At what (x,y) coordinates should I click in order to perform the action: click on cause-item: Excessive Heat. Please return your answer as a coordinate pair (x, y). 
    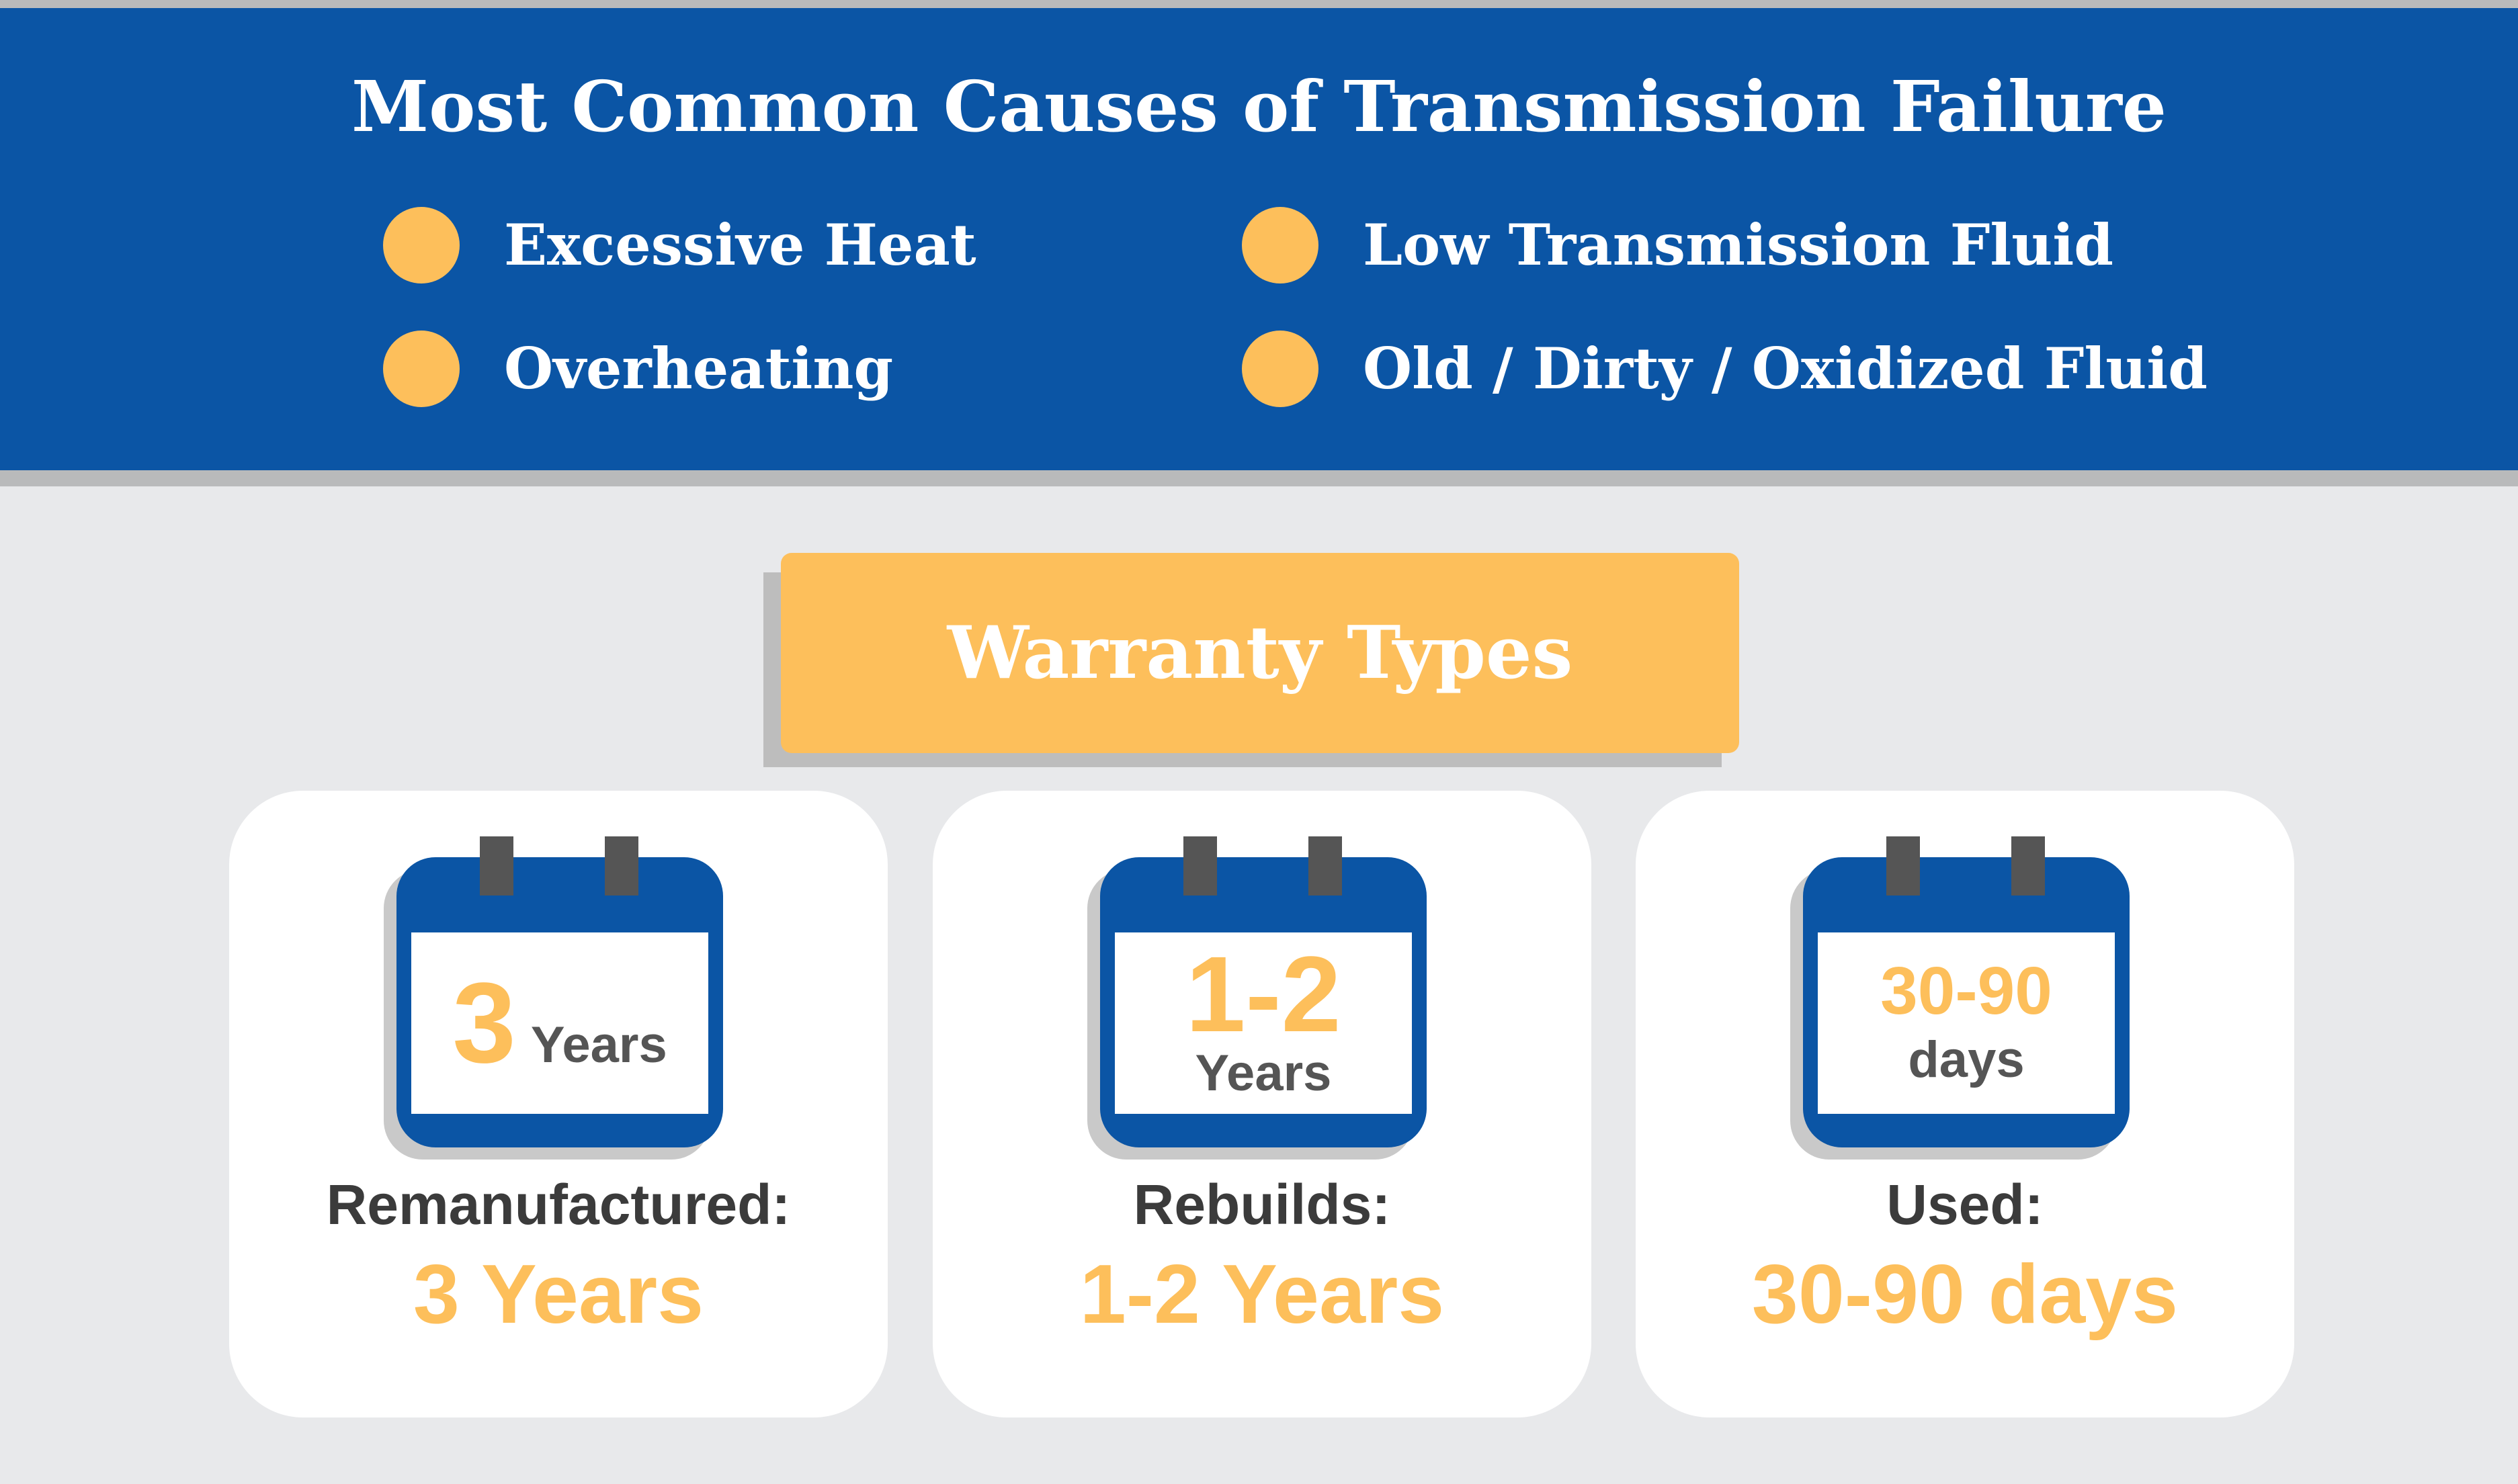
    Looking at the image, I should click on (686, 247).